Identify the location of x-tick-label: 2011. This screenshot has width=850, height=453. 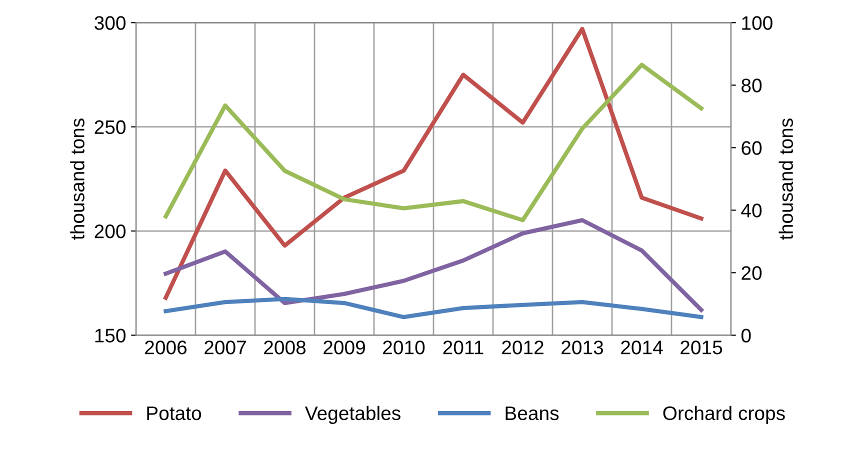
(463, 347).